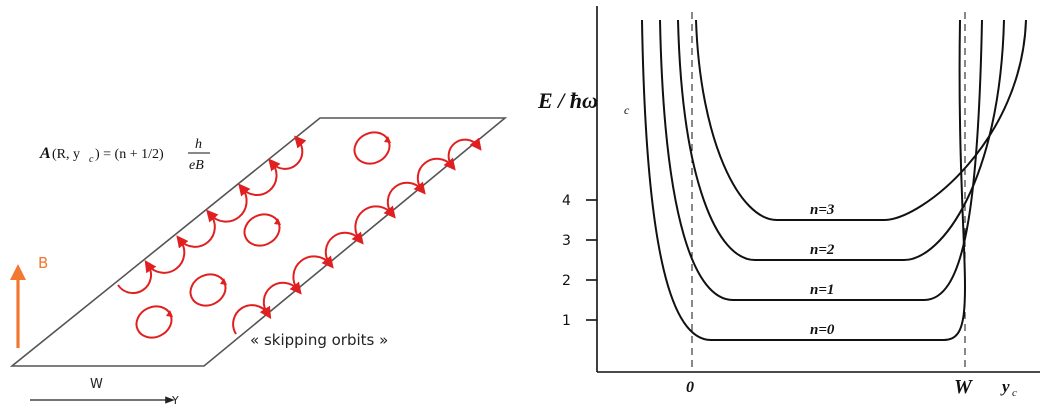  I want to click on y-tick-label: 1, so click(566, 321).